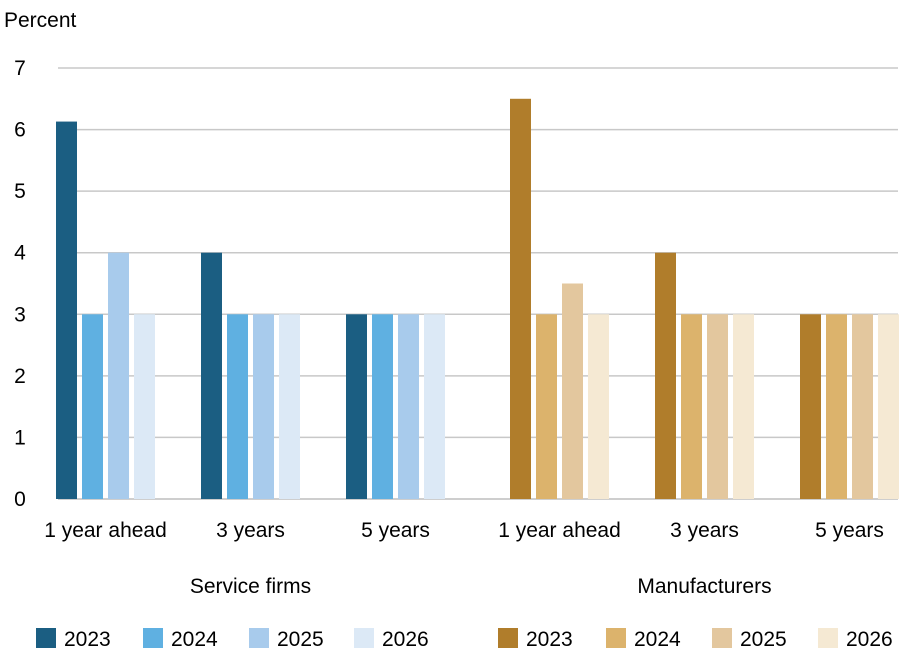 The width and height of the screenshot is (920, 658). I want to click on bar-manufacturers-3-years-2025, so click(717, 406).